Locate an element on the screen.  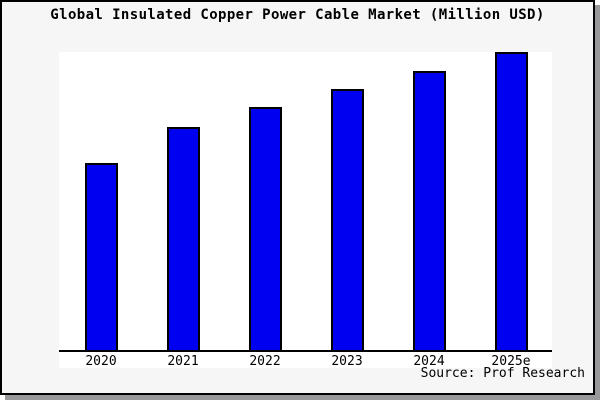
bar-2024 is located at coordinates (429, 211).